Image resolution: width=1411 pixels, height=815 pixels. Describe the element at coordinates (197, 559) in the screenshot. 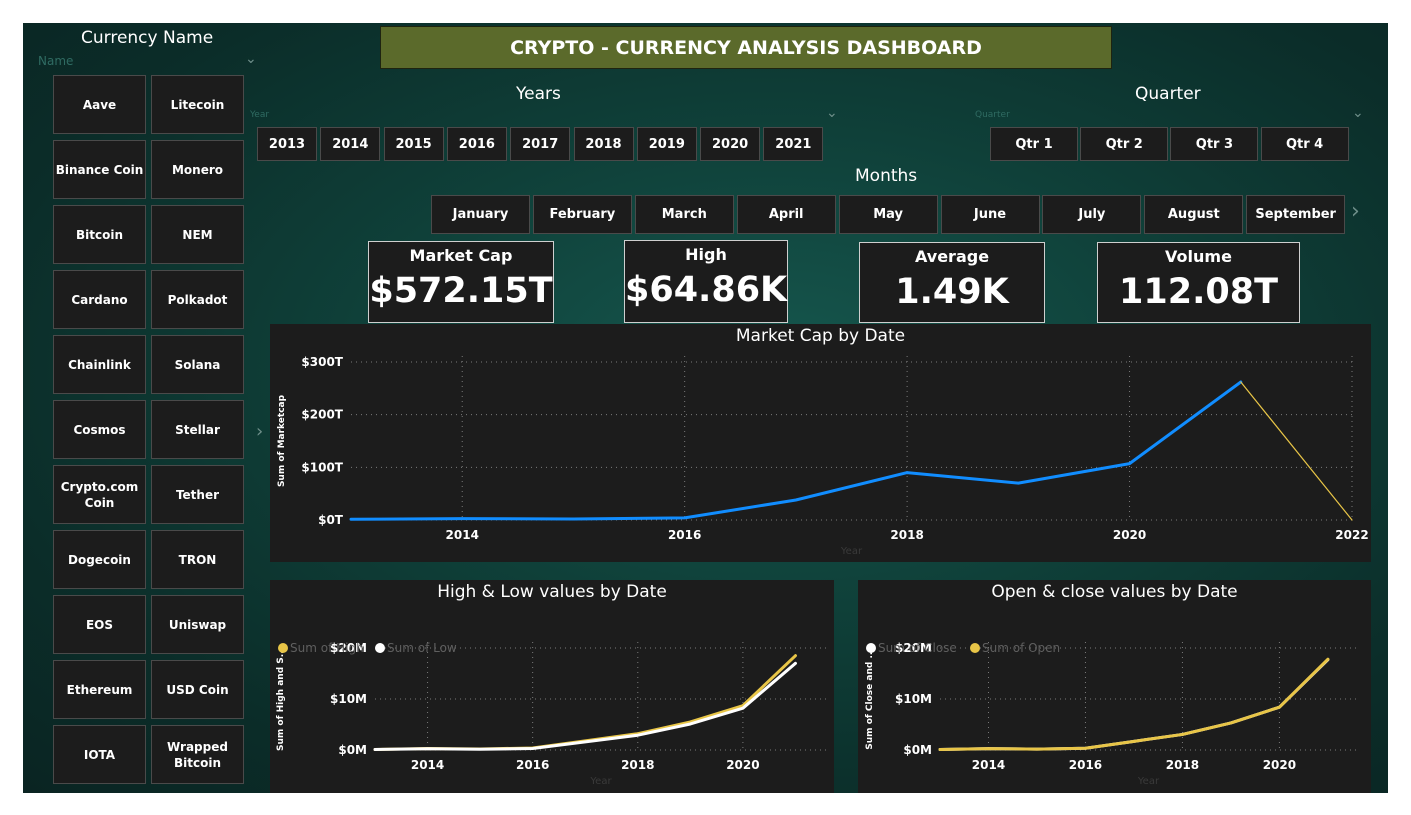

I see `coin-button-tron: TRON` at that location.